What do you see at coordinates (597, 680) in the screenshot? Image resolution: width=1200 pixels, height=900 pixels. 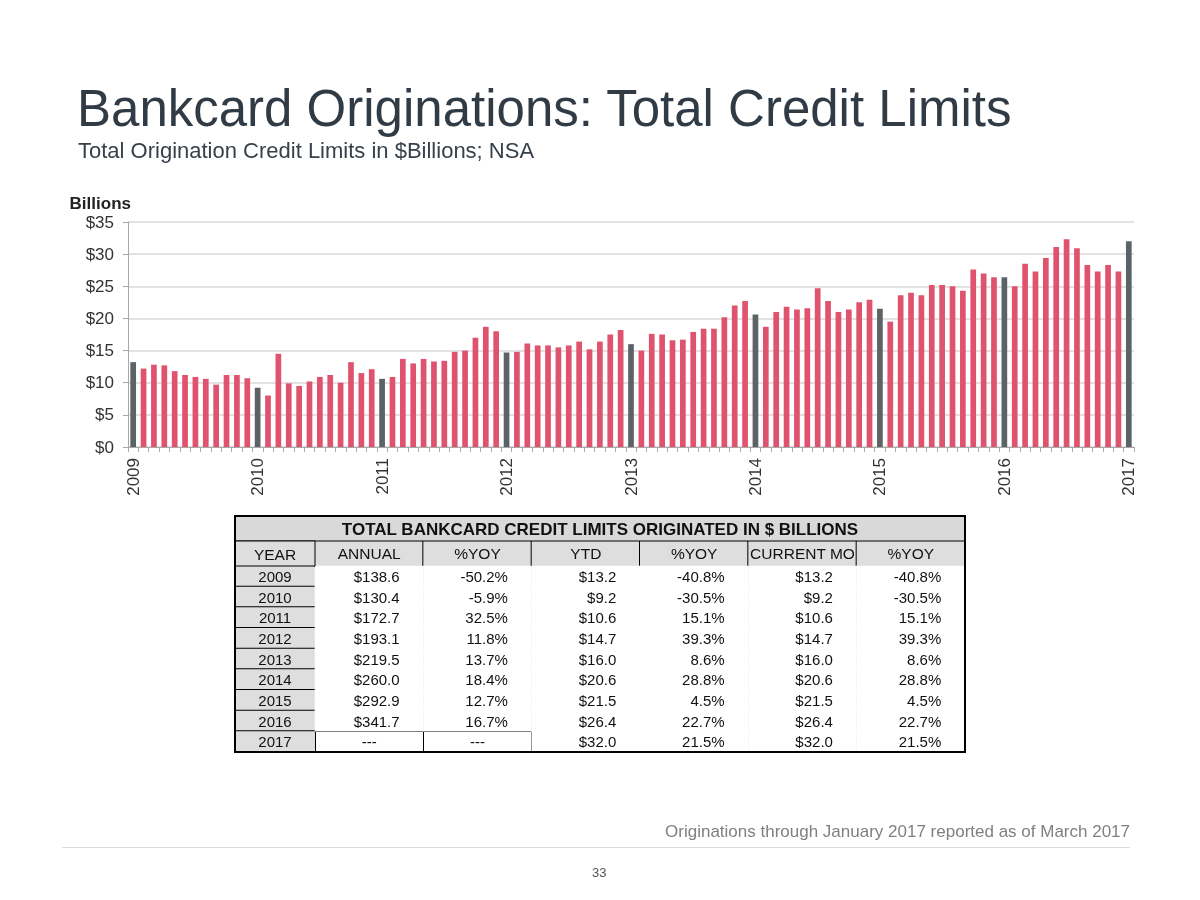 I see `data-label: $20.6` at bounding box center [597, 680].